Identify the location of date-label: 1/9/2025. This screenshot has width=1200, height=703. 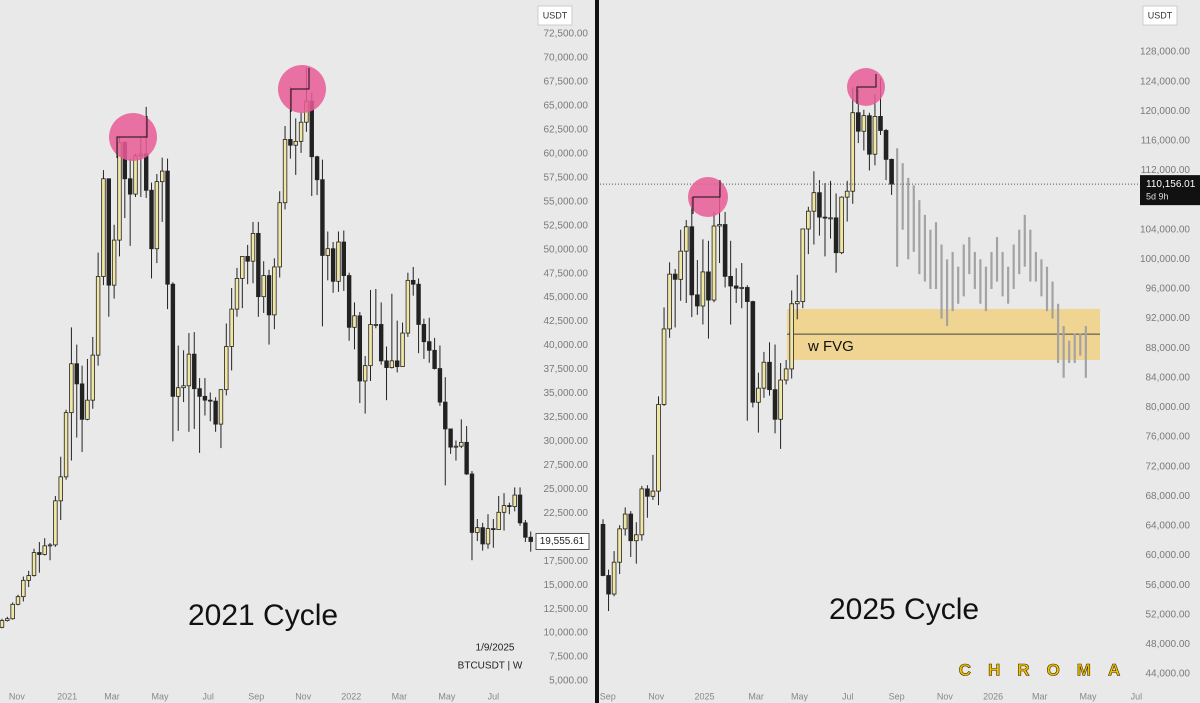
(495, 648).